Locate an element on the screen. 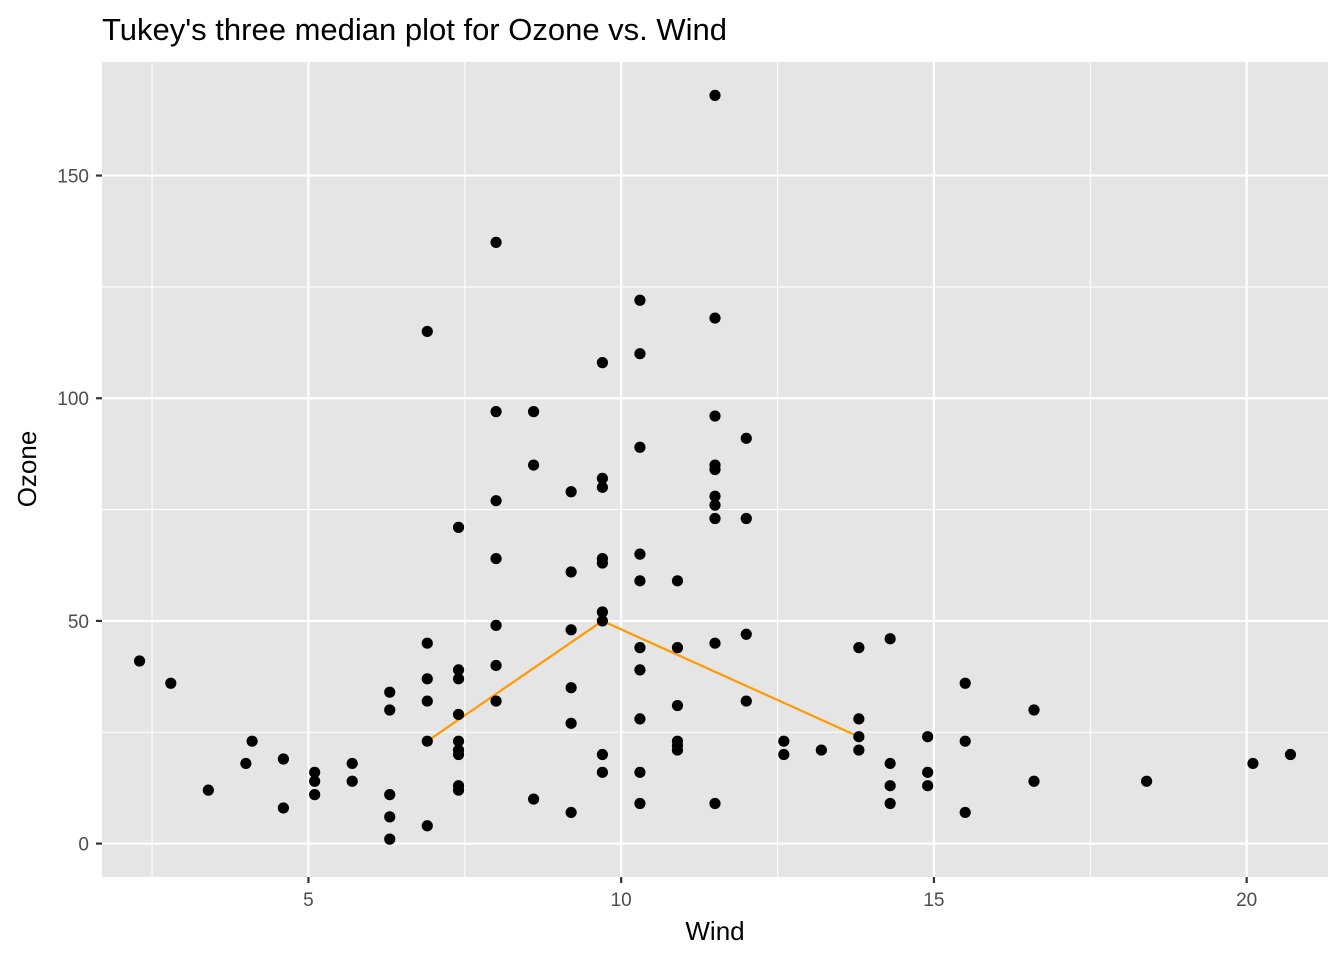  y-axis-title: Ozone is located at coordinates (27, 469).